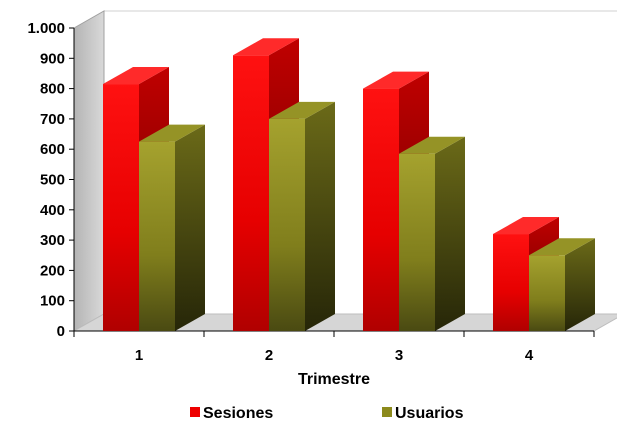 The height and width of the screenshot is (434, 617). I want to click on y-tick-label: 500, so click(52, 180).